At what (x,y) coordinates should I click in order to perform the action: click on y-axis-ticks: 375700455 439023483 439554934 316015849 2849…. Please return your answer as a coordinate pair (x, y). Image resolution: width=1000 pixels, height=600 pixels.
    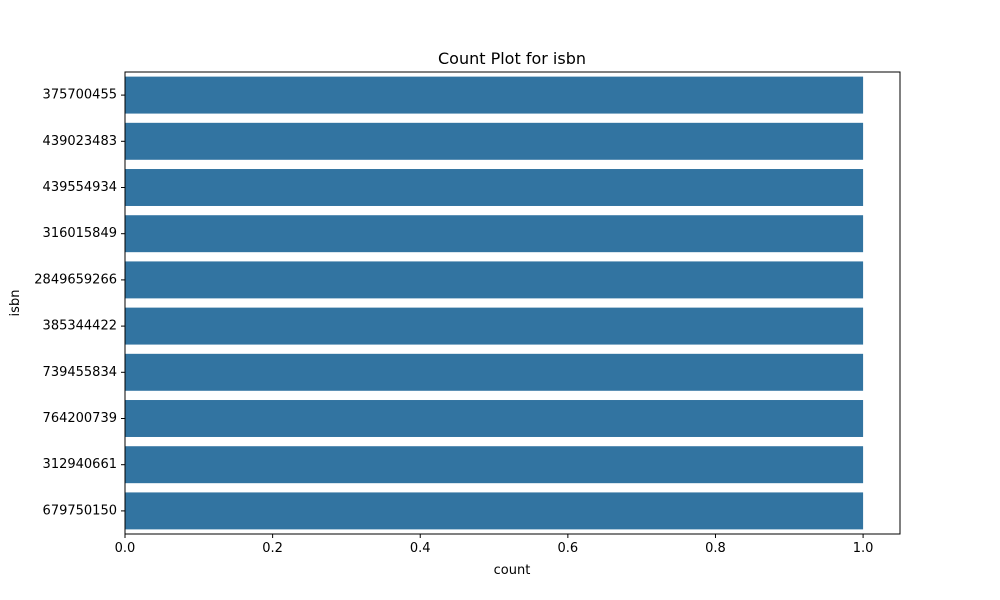
    Looking at the image, I should click on (79, 303).